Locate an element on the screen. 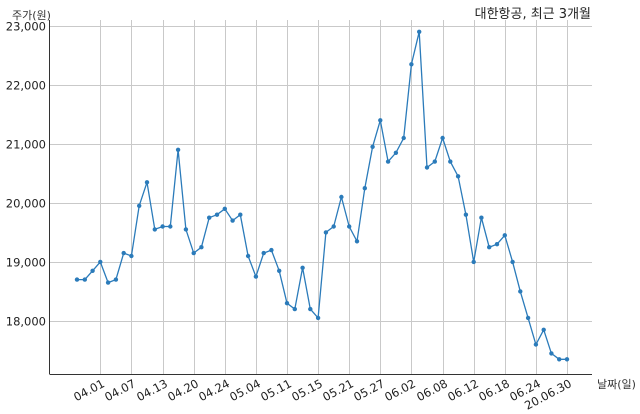 The height and width of the screenshot is (414, 640). x-tick-label: 04.07 is located at coordinates (120, 390).